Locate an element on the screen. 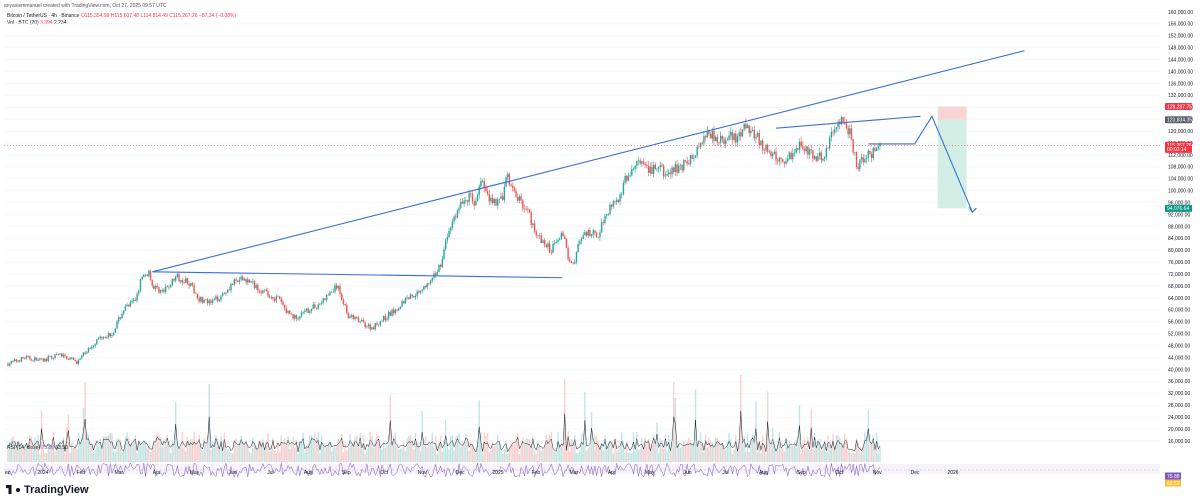 The height and width of the screenshot is (502, 1200). price-tick-label: 156,000.00 is located at coordinates (1180, 25).